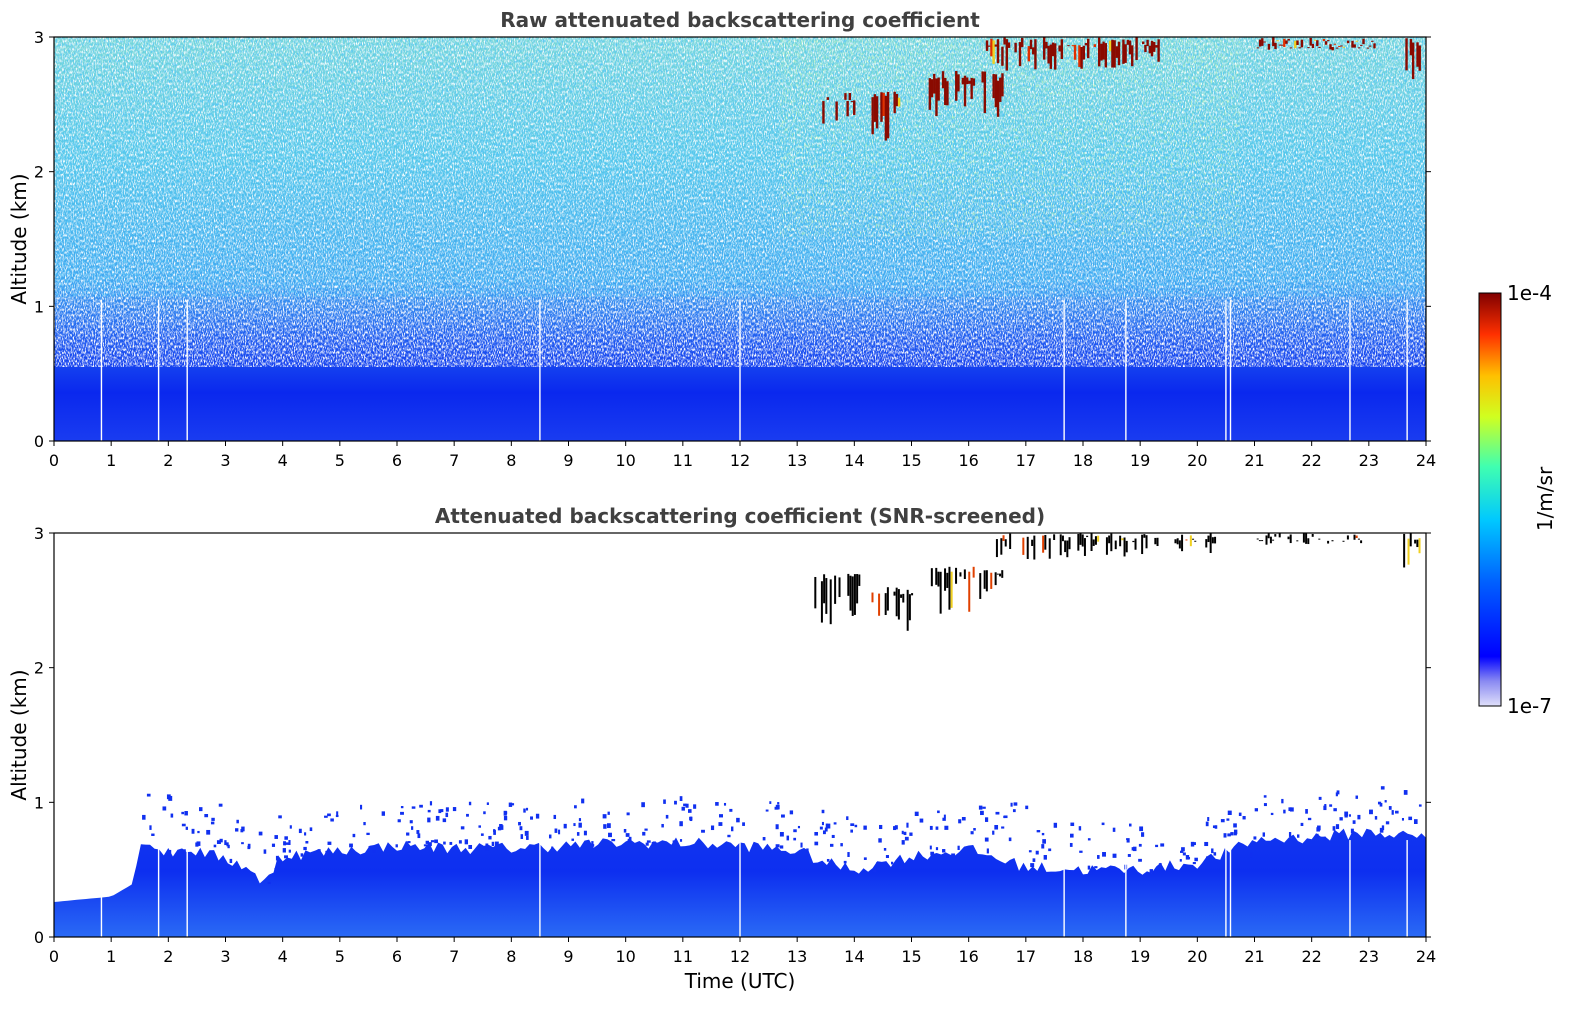 The image size is (1595, 1020). What do you see at coordinates (511, 956) in the screenshot?
I see `x-tick-label: 8` at bounding box center [511, 956].